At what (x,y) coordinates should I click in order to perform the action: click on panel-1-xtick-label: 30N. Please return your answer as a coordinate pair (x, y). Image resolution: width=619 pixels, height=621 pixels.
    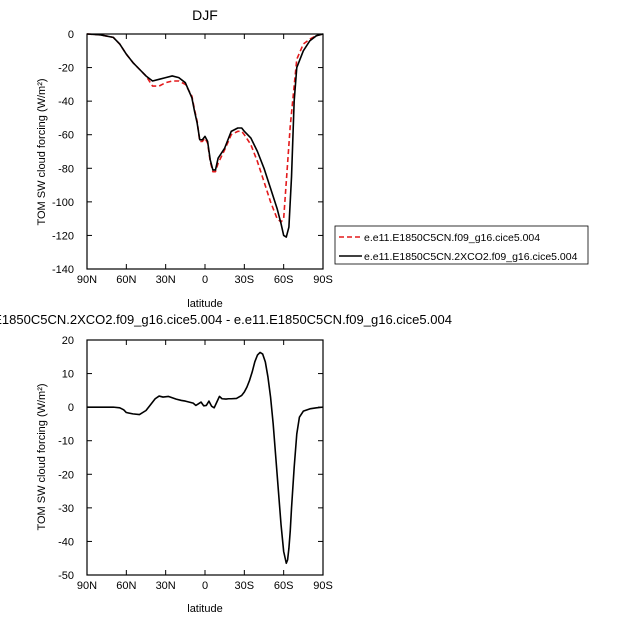
    Looking at the image, I should click on (166, 280).